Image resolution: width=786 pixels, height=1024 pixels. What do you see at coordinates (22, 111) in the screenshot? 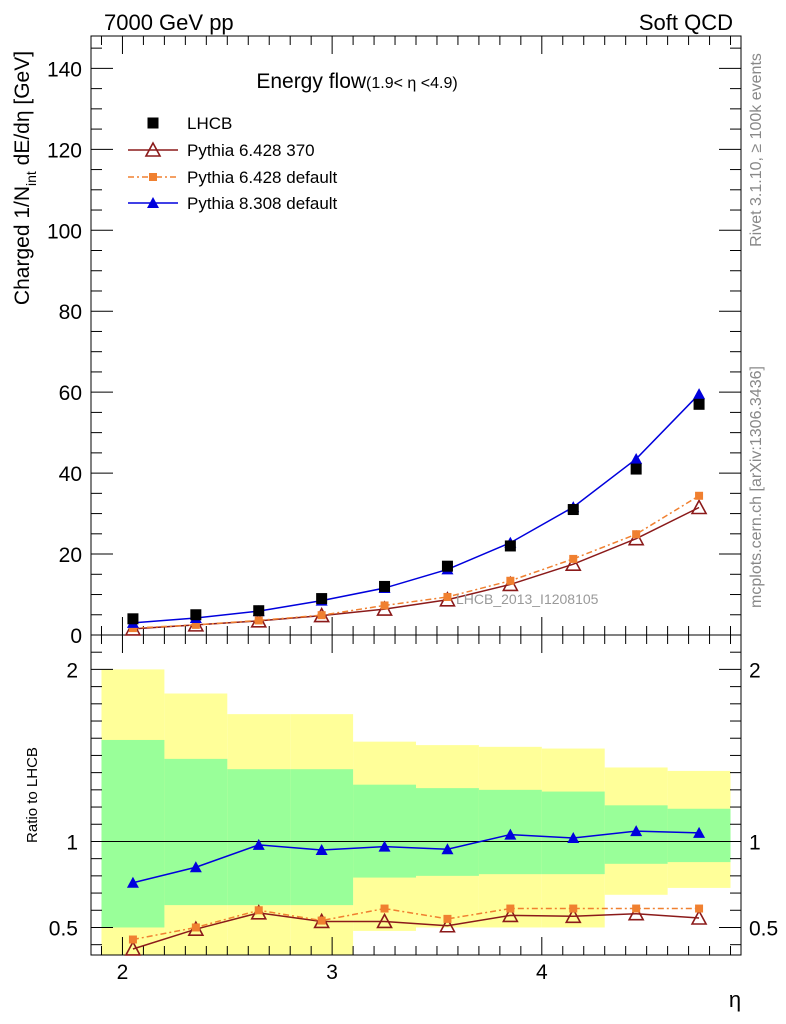
I see `y-axis-label-part2: dE/dη [GeV]` at bounding box center [22, 111].